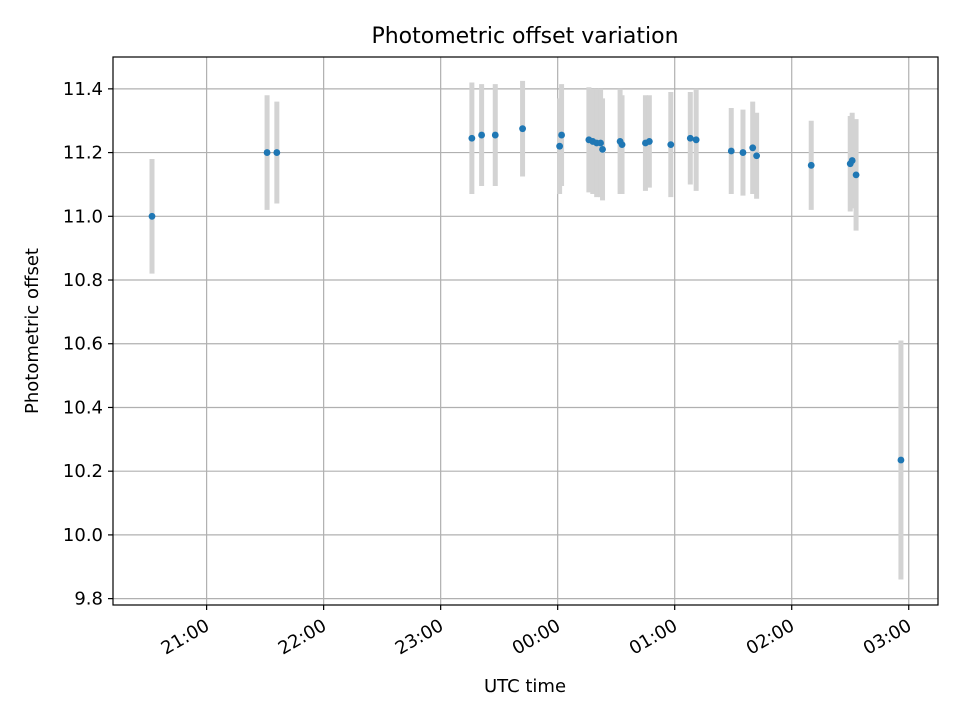 This screenshot has width=960, height=720. Describe the element at coordinates (525, 686) in the screenshot. I see `x-axis-label: UTC time` at that location.